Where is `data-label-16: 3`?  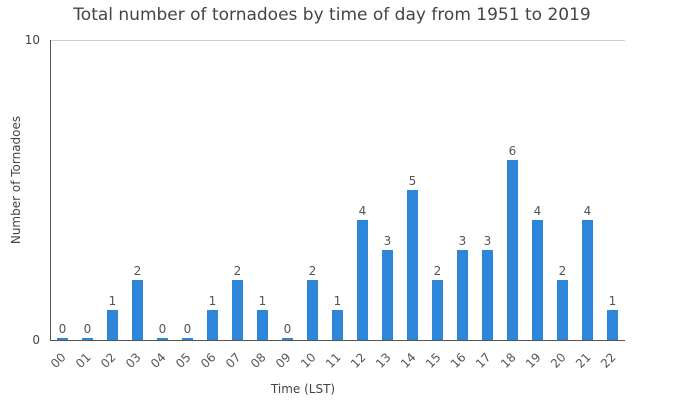 data-label-16: 3 is located at coordinates (463, 241).